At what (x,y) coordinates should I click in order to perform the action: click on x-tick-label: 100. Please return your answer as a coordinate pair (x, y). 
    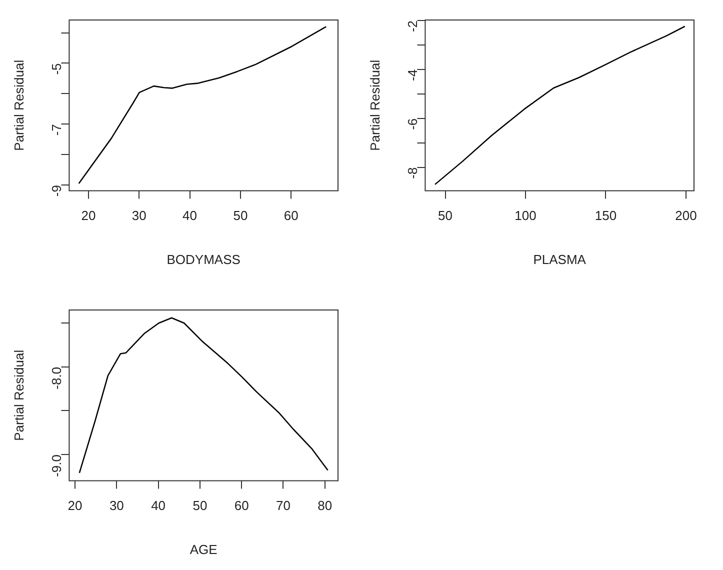
    Looking at the image, I should click on (525, 216).